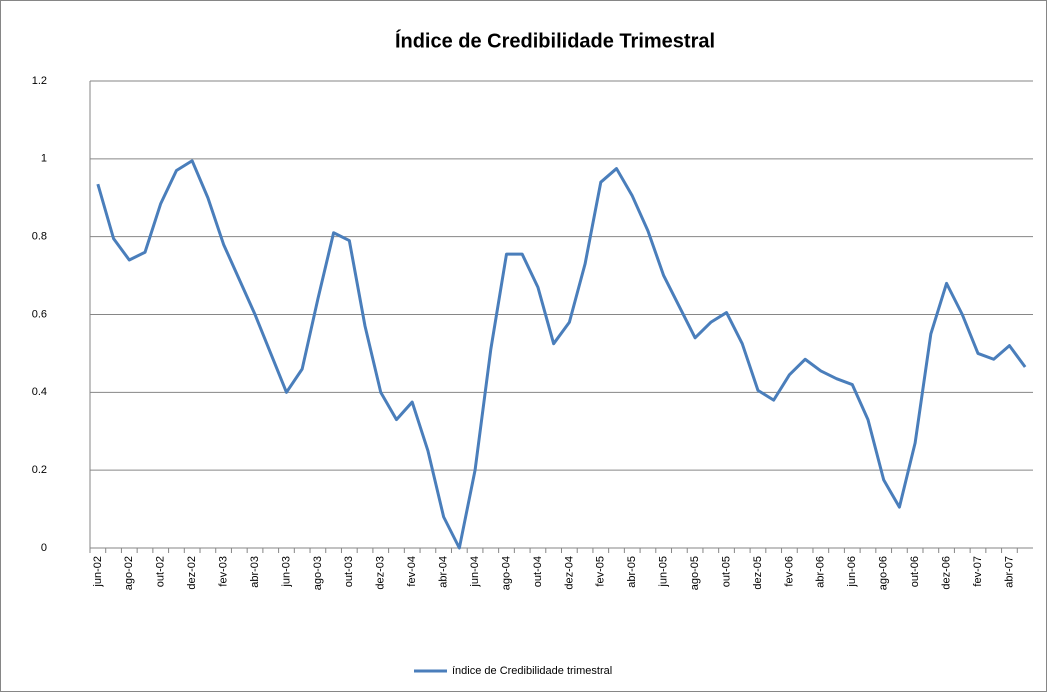  I want to click on legend-label: índice de Credibilidade trimestral, so click(532, 671).